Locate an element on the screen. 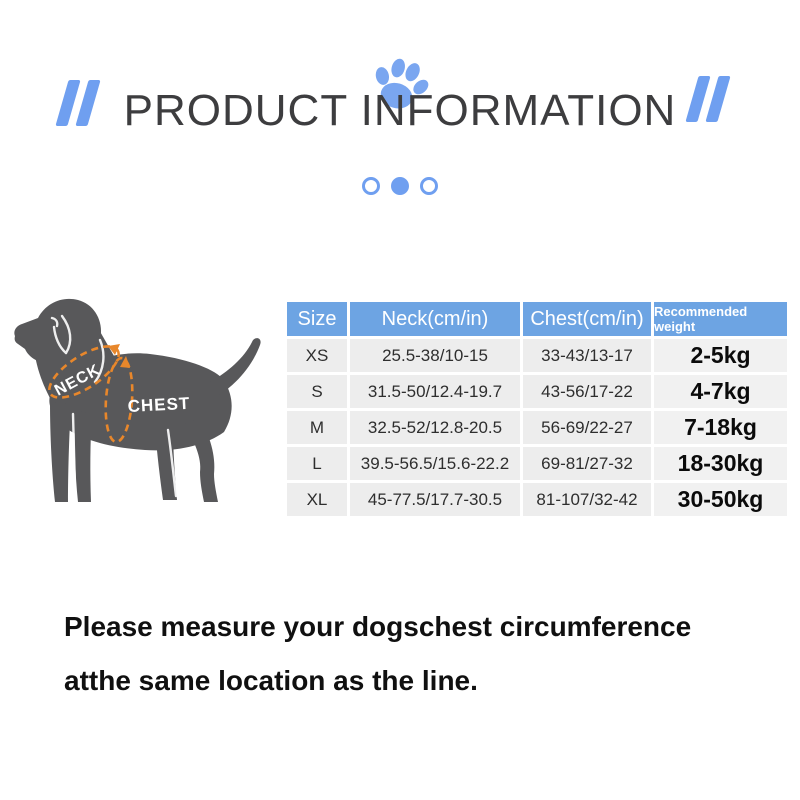 This screenshot has width=800, height=800. carousel-dot-2-active is located at coordinates (400, 186).